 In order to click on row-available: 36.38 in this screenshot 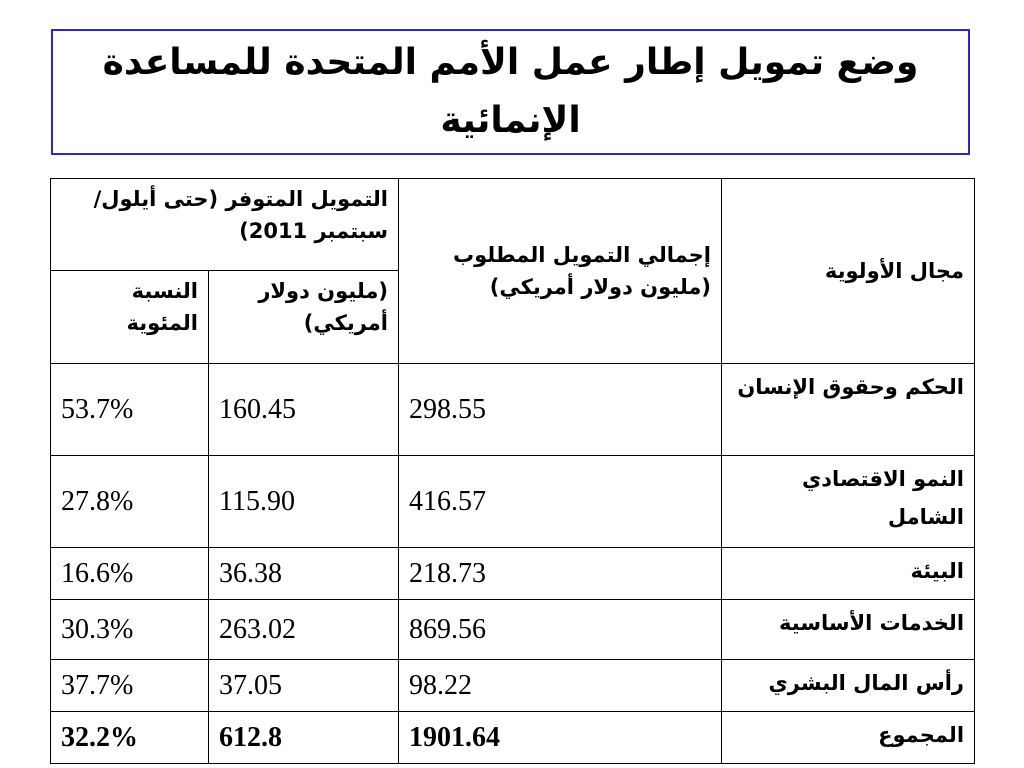, I will do `click(304, 573)`.